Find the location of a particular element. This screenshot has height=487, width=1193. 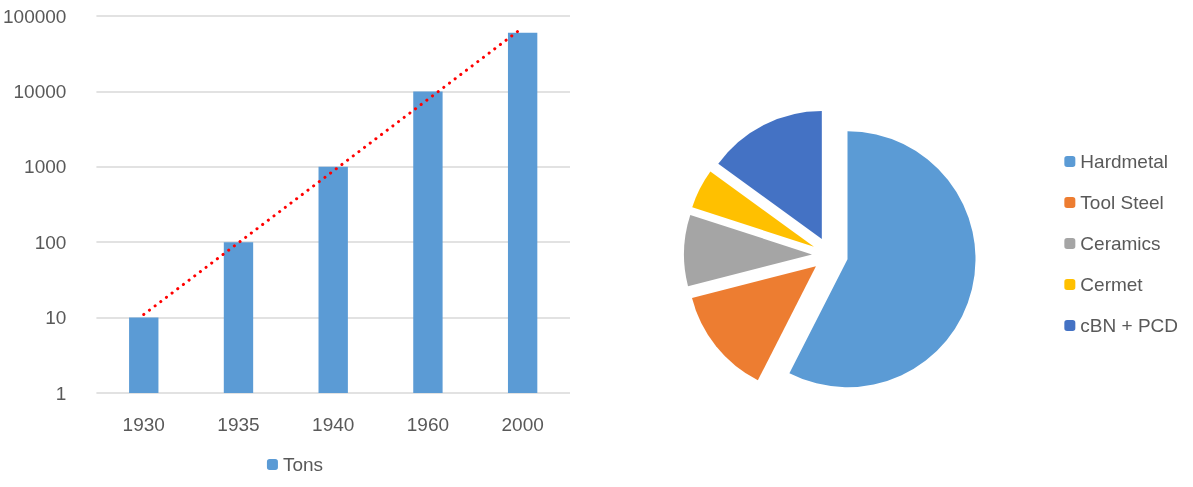

legend-label: Ceramics is located at coordinates (1120, 243).